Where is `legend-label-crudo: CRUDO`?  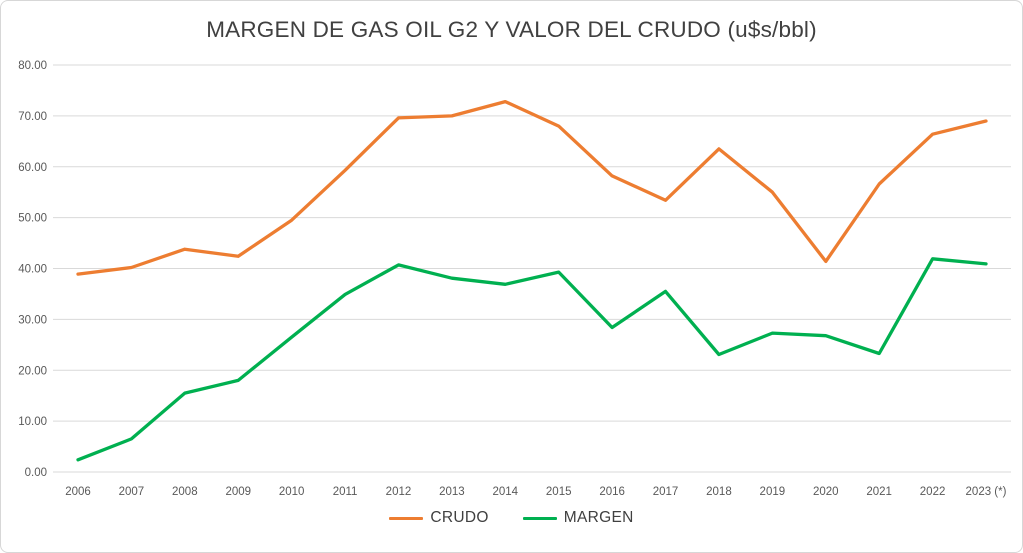
legend-label-crudo: CRUDO is located at coordinates (459, 517).